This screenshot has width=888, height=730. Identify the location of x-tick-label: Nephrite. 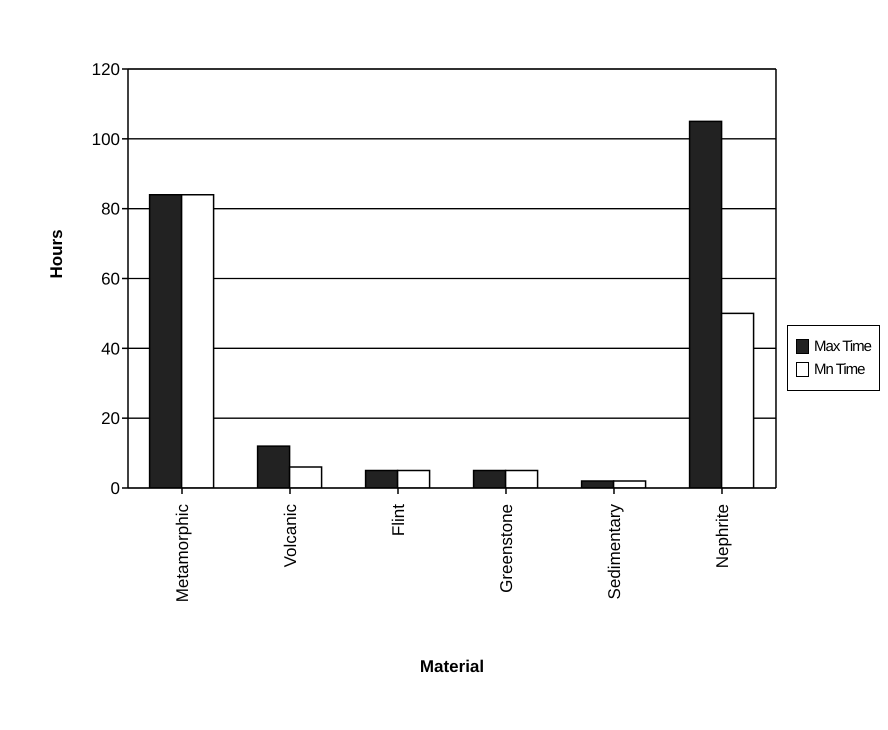
(722, 536).